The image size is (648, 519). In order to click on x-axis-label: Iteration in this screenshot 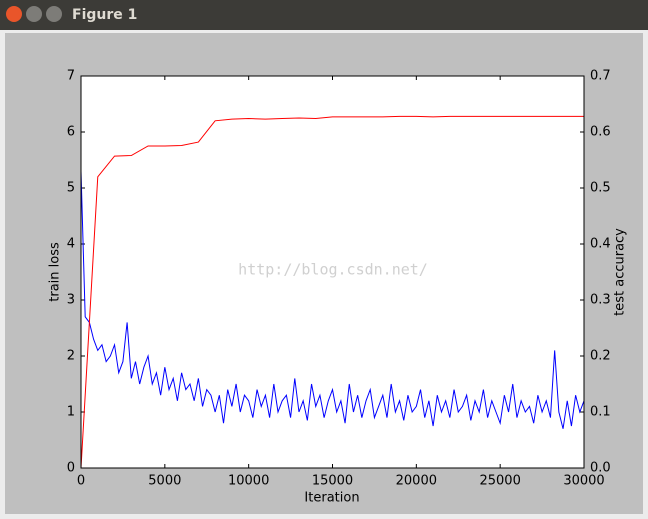, I will do `click(331, 498)`.